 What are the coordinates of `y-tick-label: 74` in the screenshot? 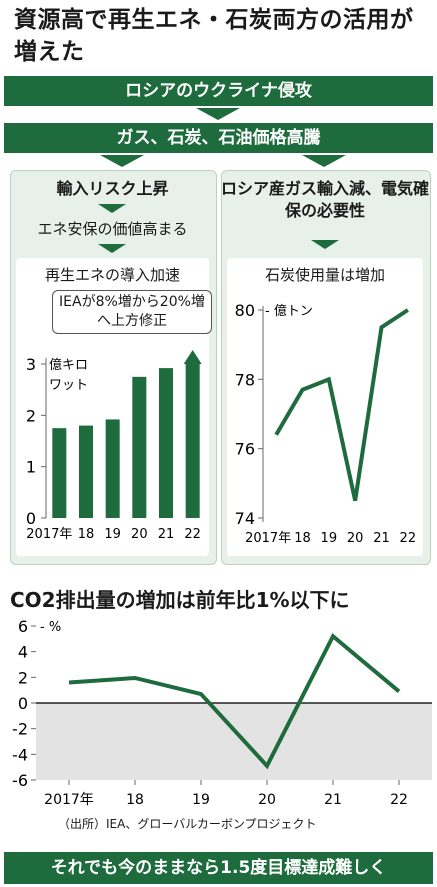 It's located at (245, 518).